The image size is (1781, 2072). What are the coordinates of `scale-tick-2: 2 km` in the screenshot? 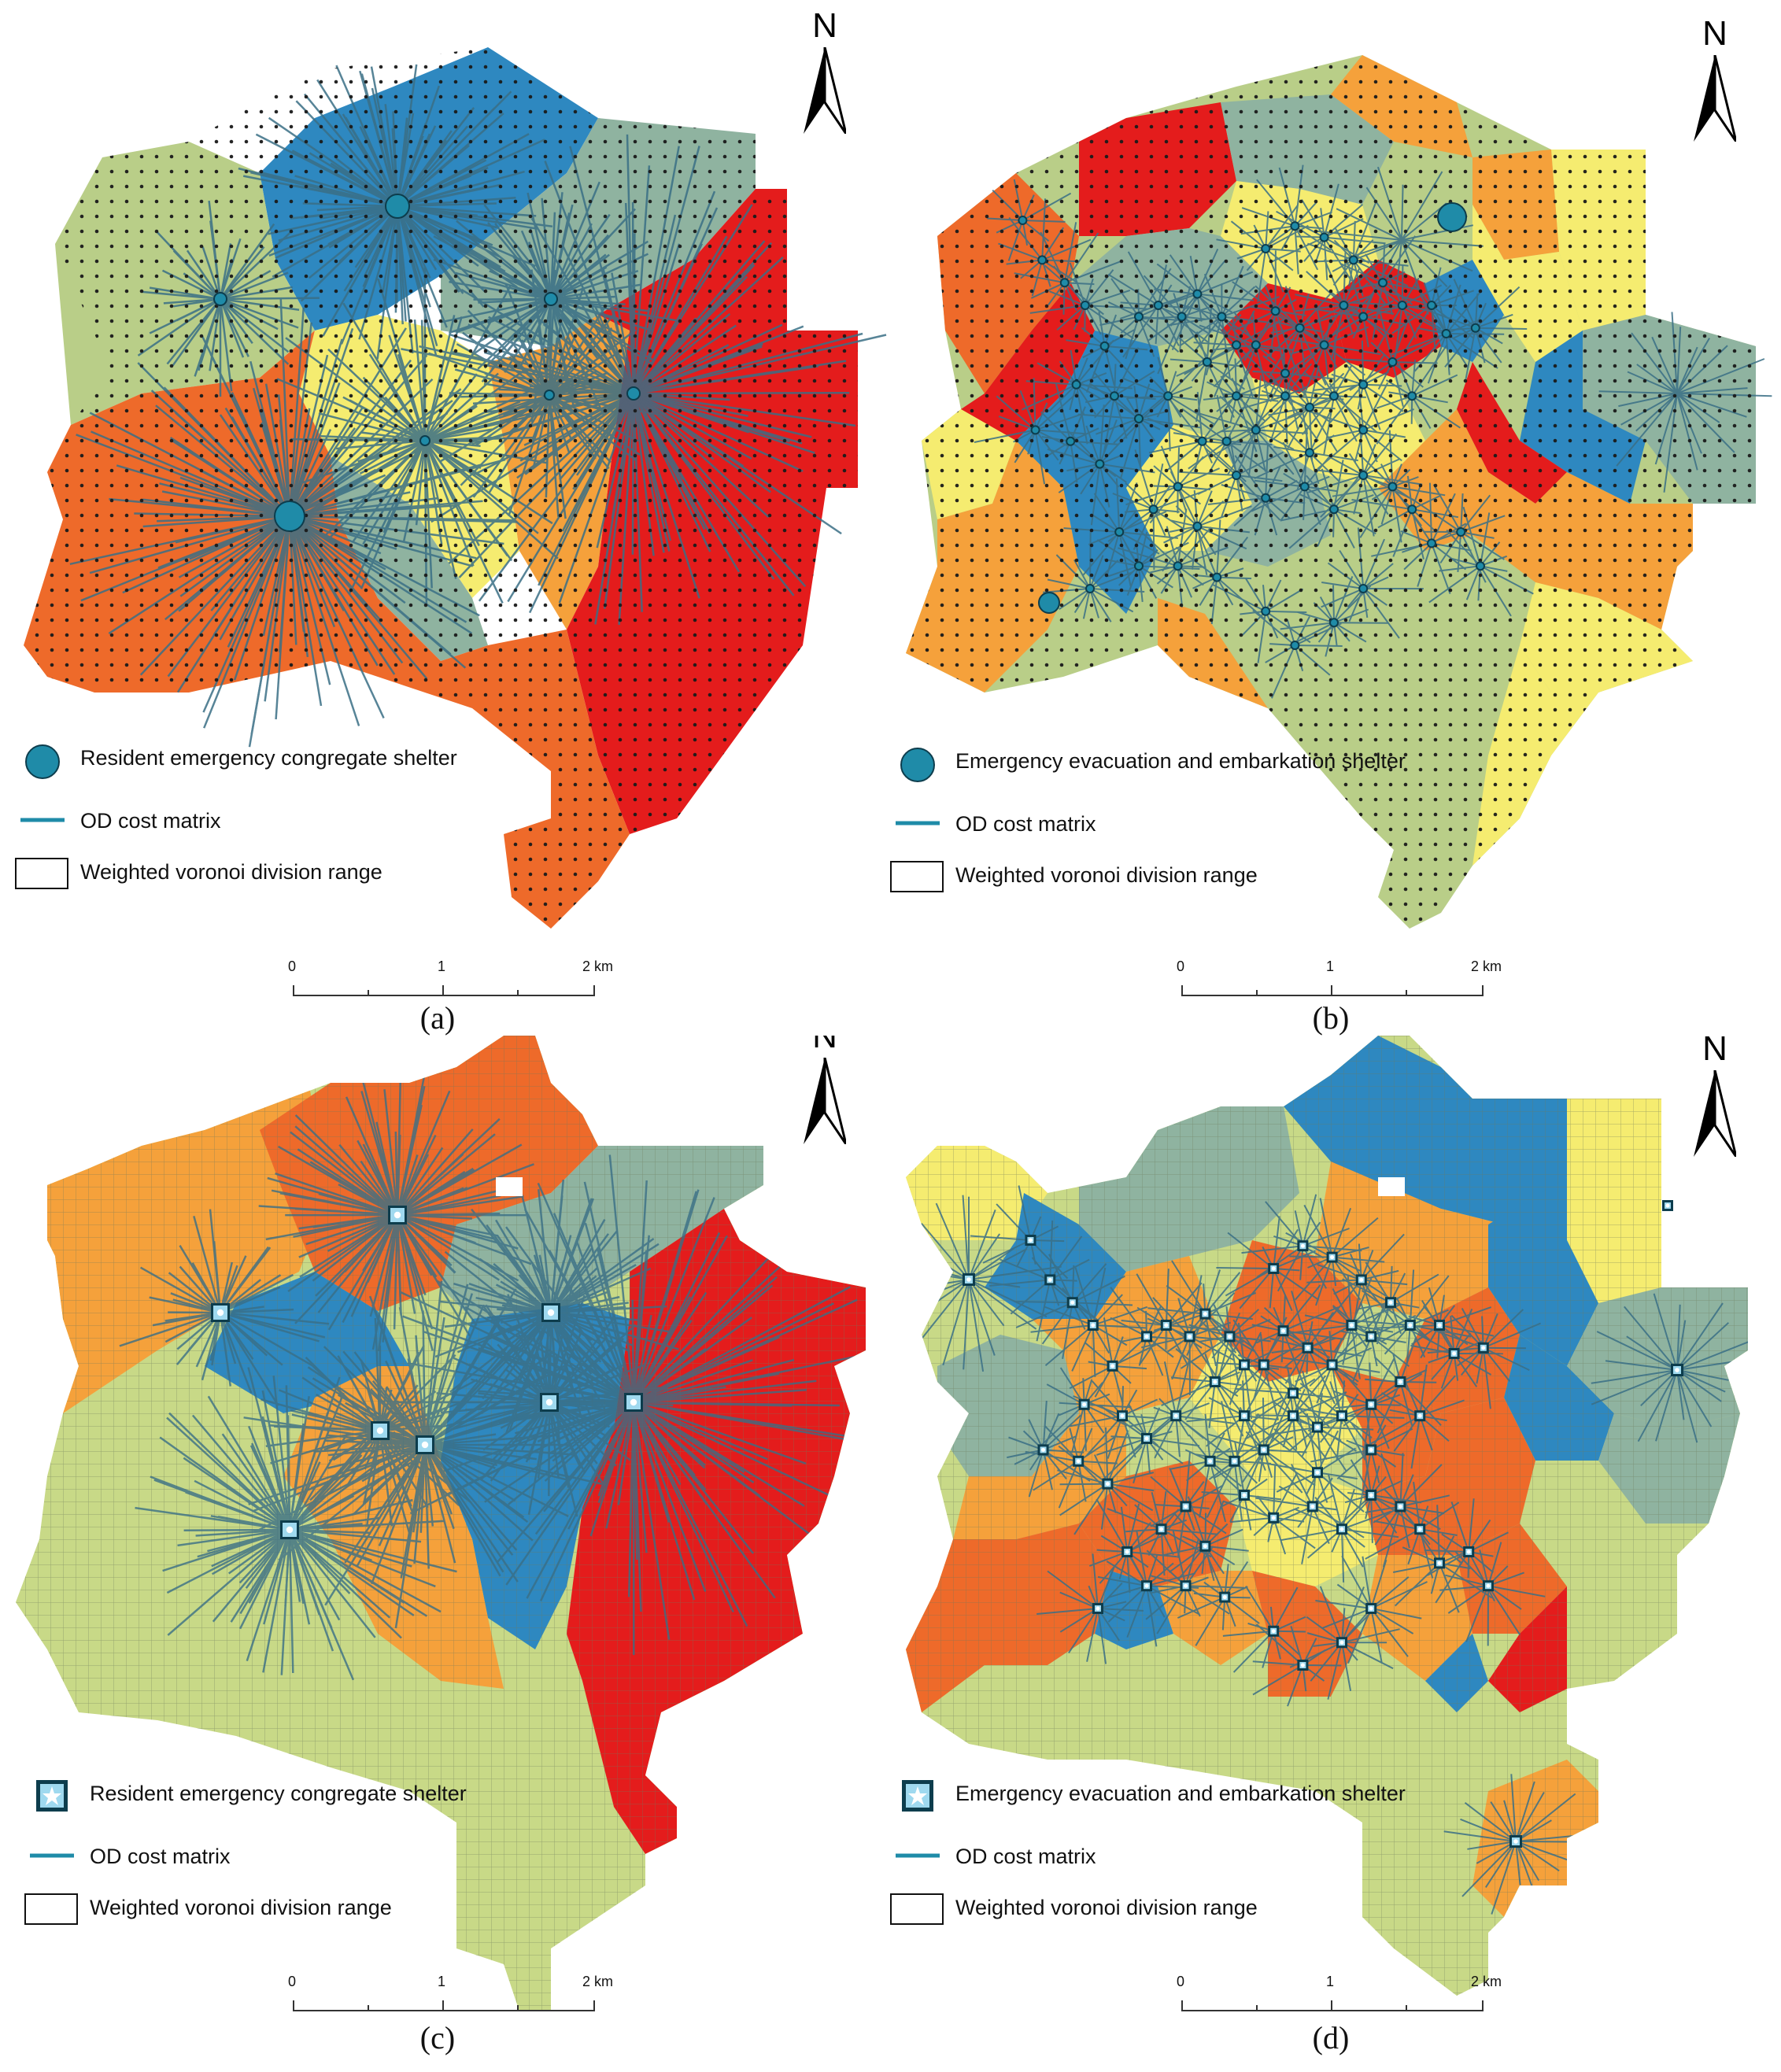 It's located at (598, 1981).